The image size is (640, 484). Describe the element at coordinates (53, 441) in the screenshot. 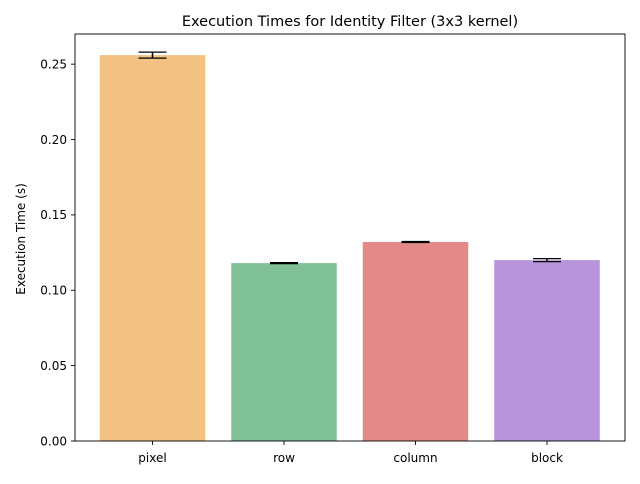

I see `y-tick-label: 0.00` at that location.